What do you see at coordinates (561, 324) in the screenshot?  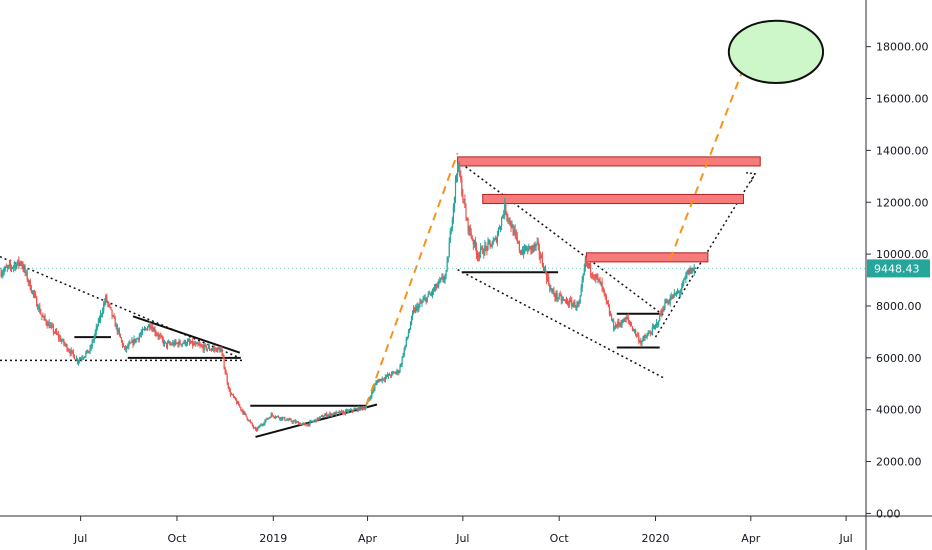 I see `dotted-trend-line` at bounding box center [561, 324].